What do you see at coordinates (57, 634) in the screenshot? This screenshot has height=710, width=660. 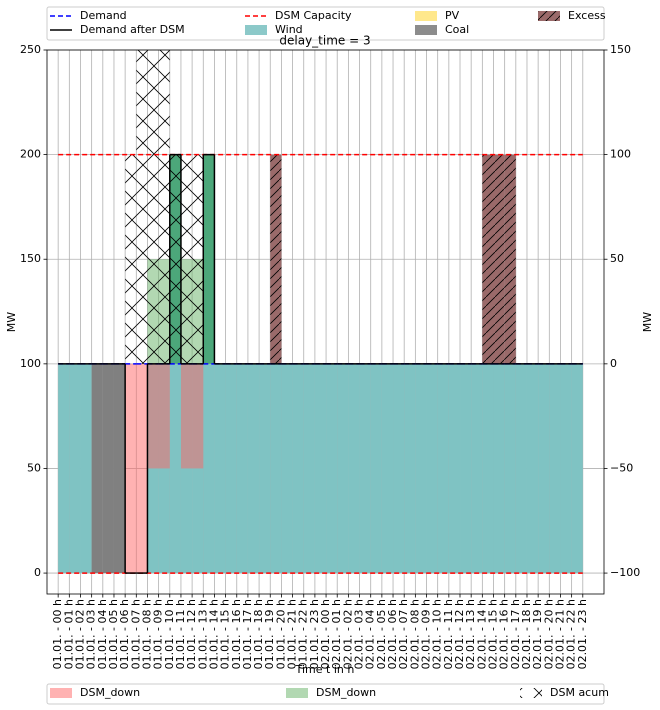 I see `x-tick-label: 01.01. - 00 h` at bounding box center [57, 634].